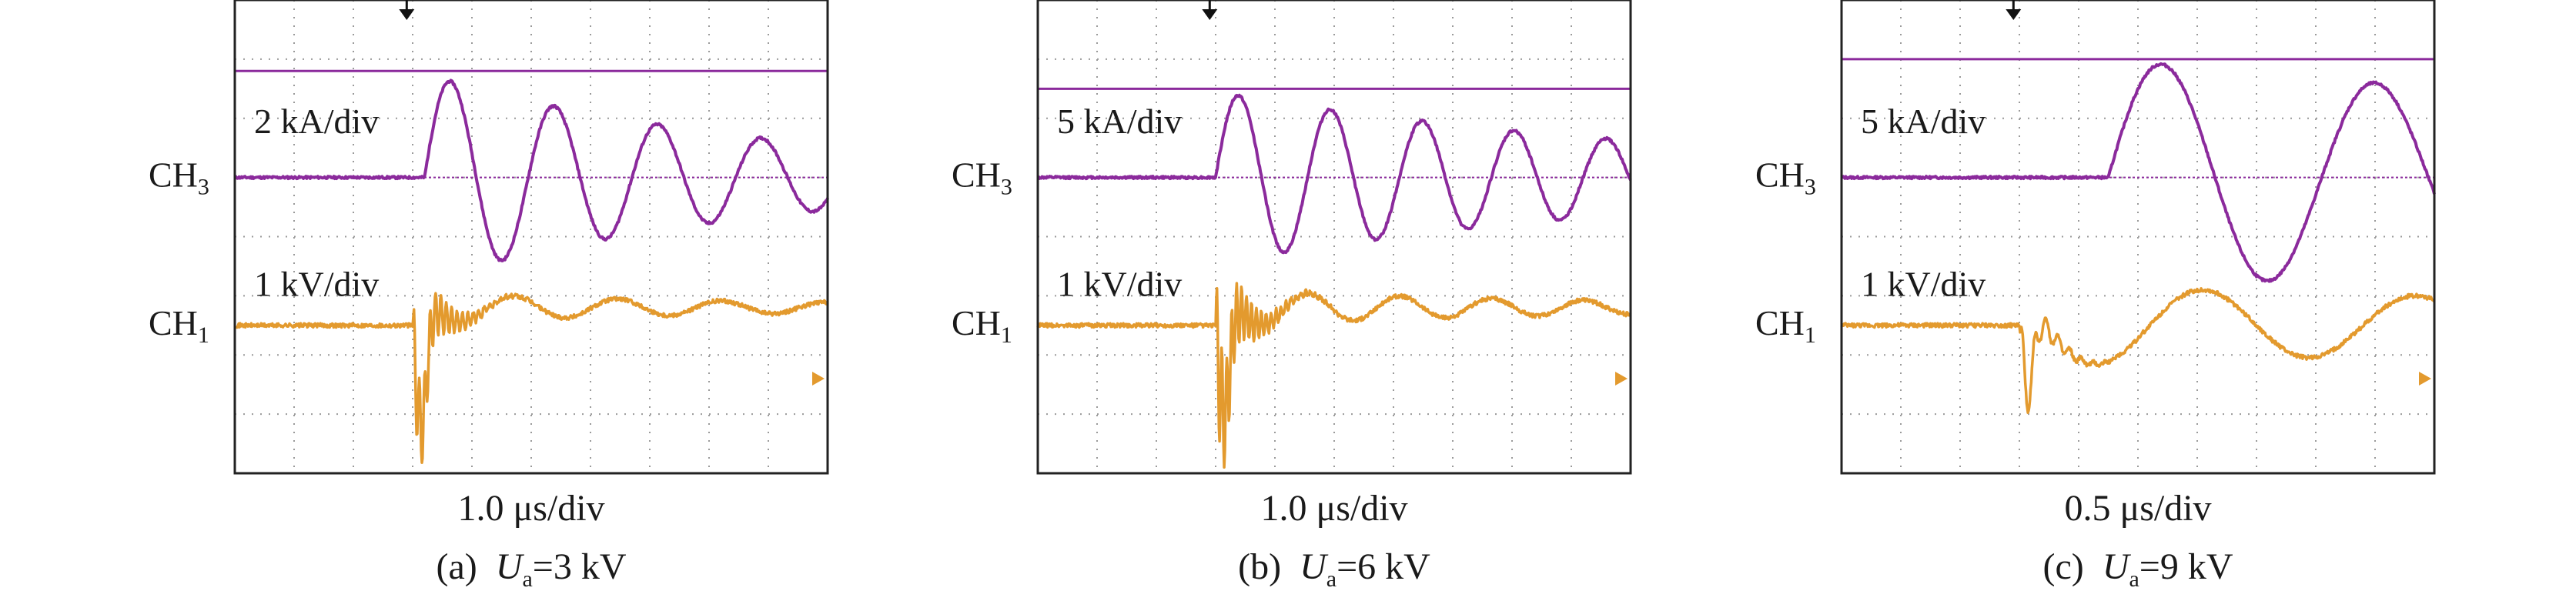  Describe the element at coordinates (2138, 569) in the screenshot. I see `panel-caption: (c) Ua=9 kV` at that location.